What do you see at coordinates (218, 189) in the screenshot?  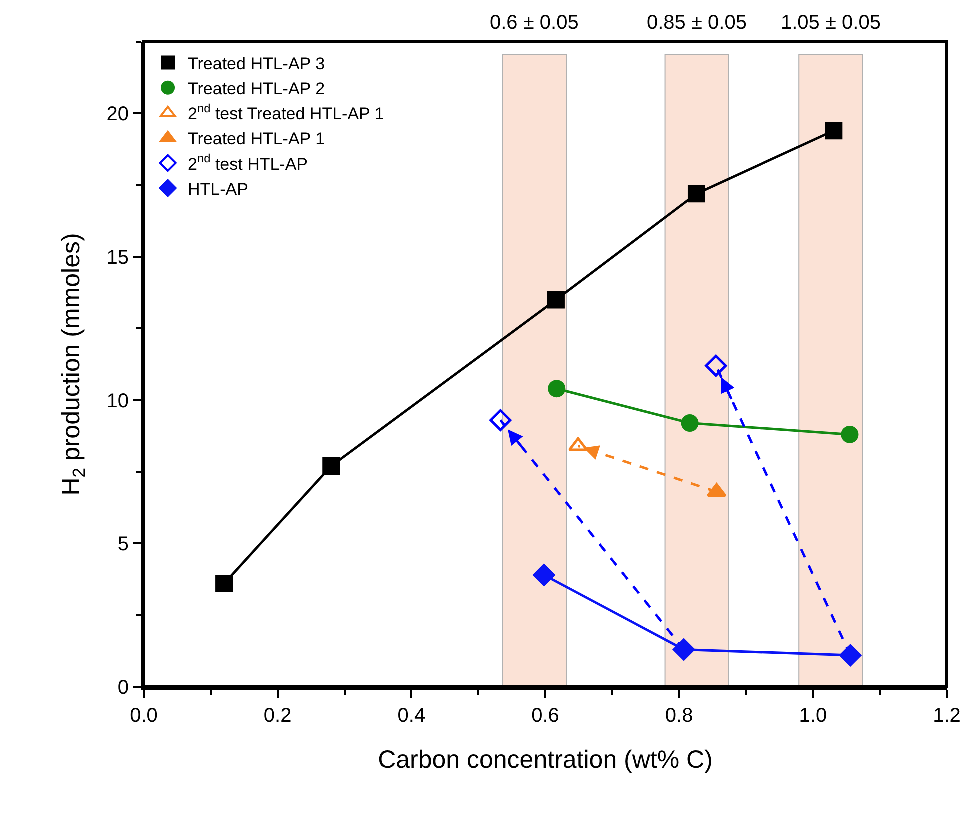 I see `legend-label: HTL-AP` at bounding box center [218, 189].